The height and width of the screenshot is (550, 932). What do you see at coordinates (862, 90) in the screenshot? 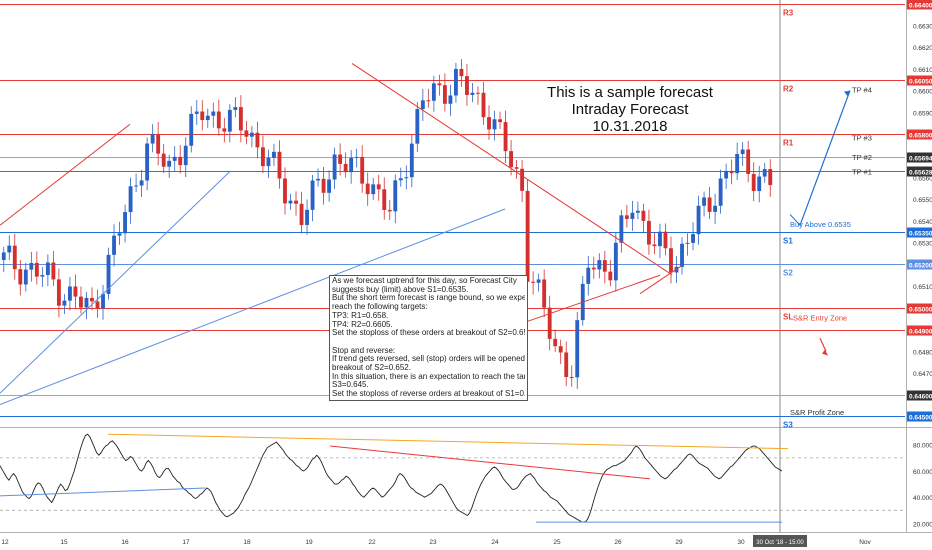
I see `annotation-label: TP #4` at bounding box center [862, 90].